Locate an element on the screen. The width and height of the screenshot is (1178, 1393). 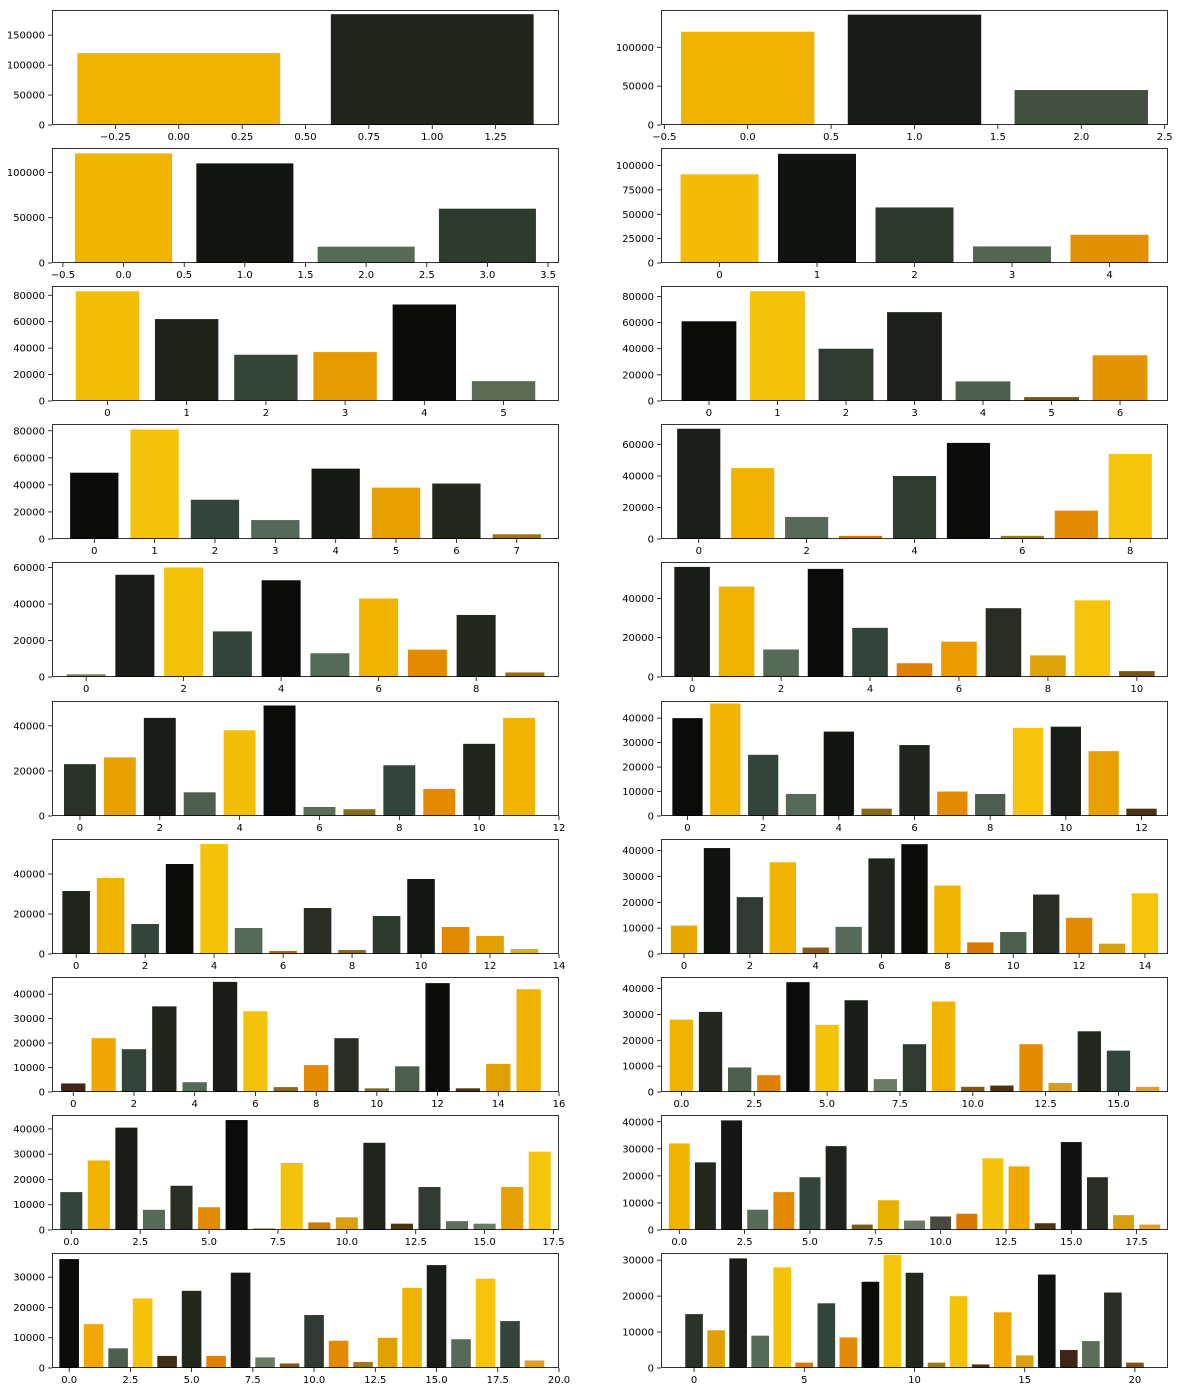
bar-chart-13: 0 2 4 6 8 10 12 14 0 20000 40000 is located at coordinates (289, 905).